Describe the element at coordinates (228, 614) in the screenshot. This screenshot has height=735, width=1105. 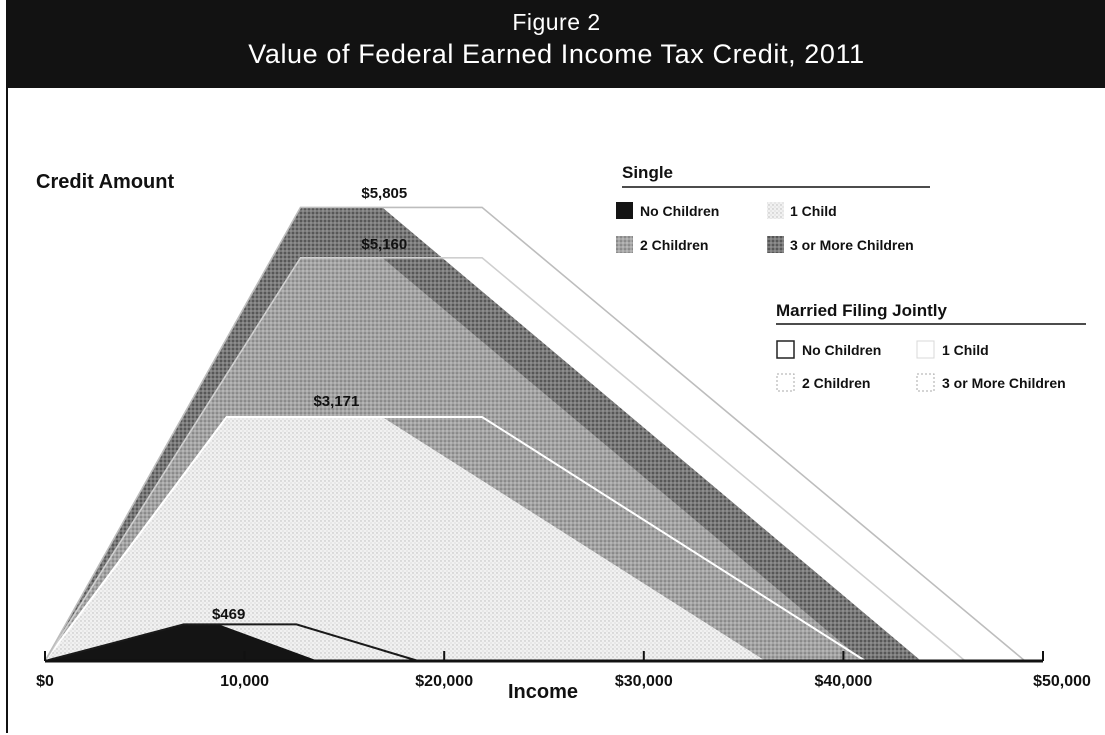
I see `data-label: $469` at that location.